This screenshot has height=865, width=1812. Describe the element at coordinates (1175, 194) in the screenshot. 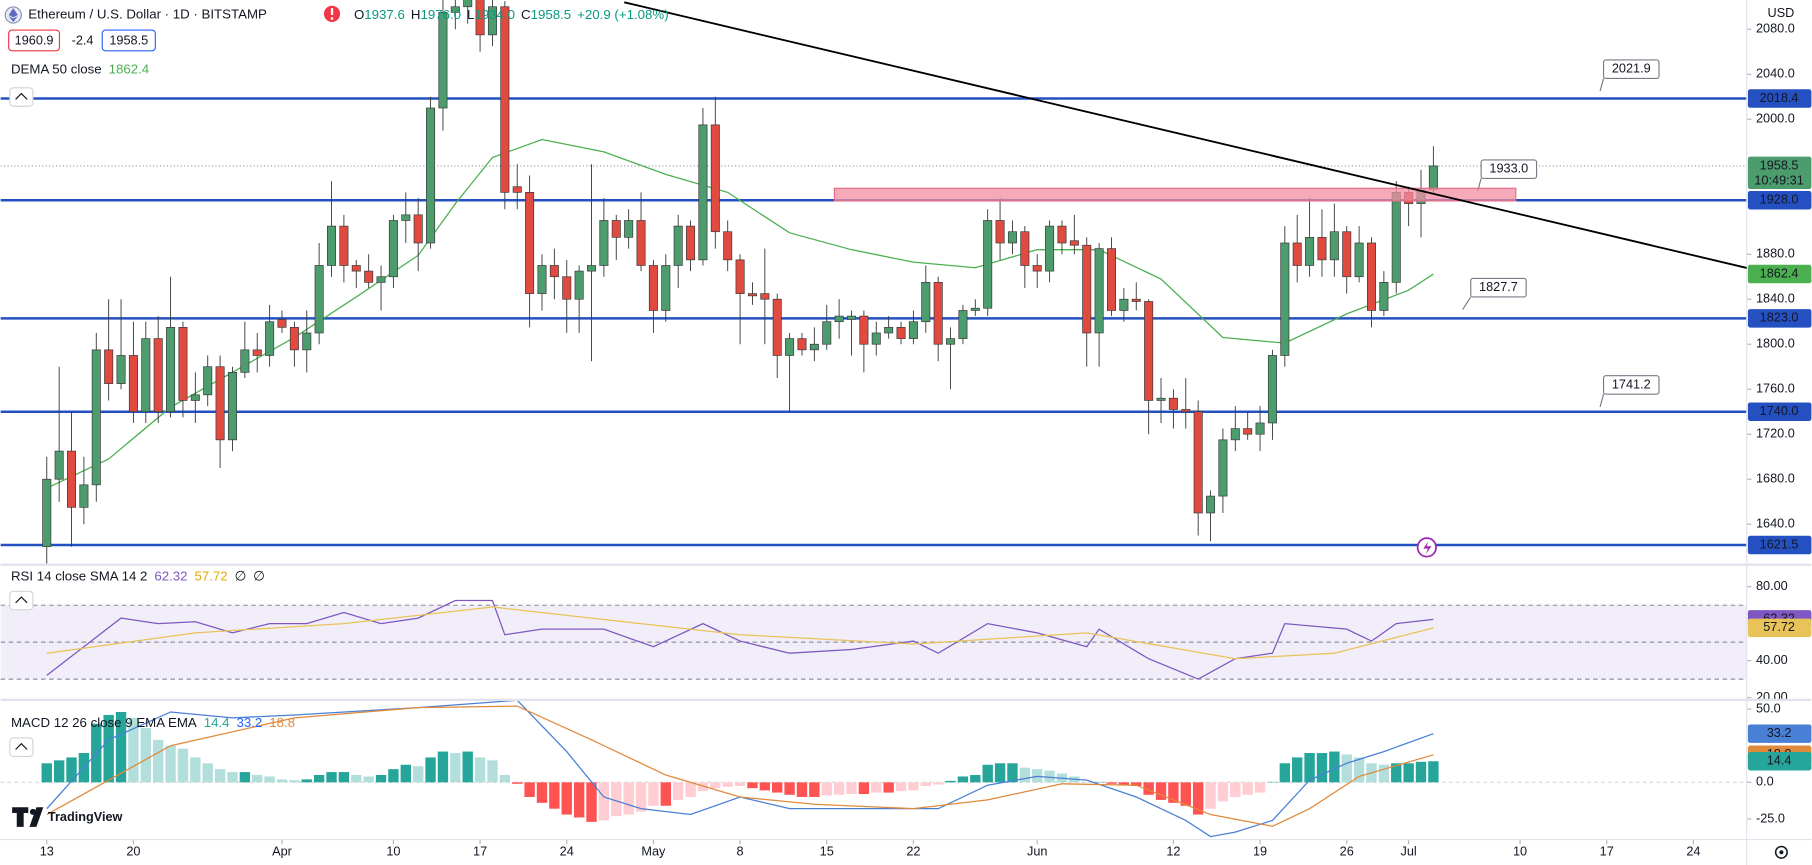

I see `resistance-zone` at that location.